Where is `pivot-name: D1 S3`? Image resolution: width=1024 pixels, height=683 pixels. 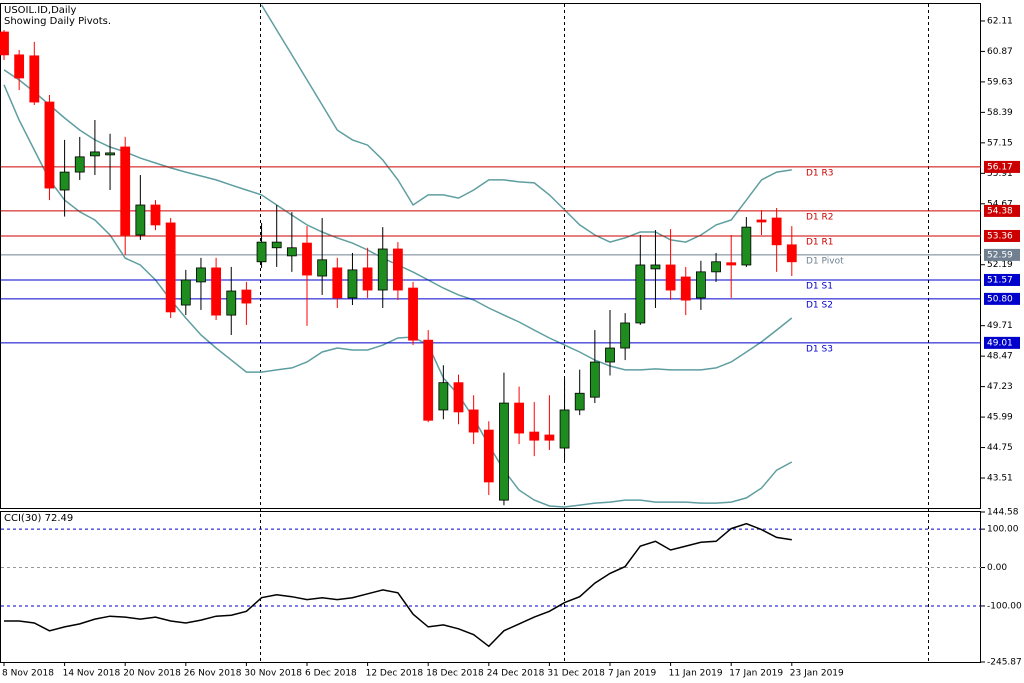
pivot-name: D1 S3 is located at coordinates (819, 349).